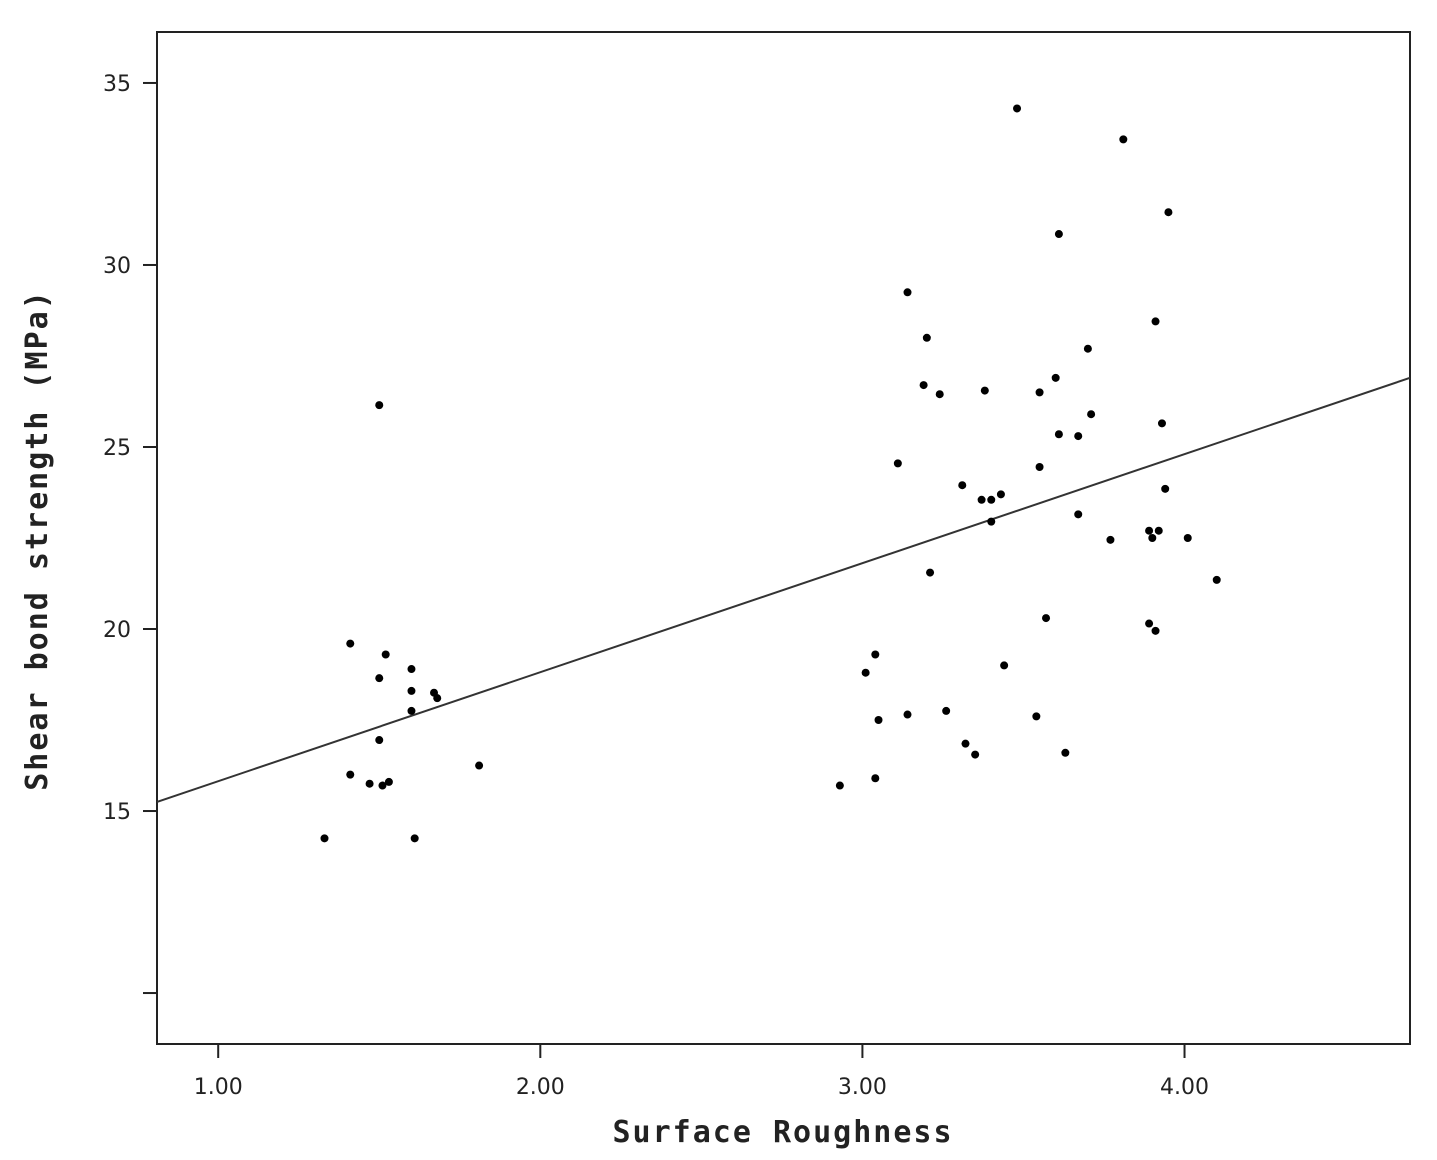  What do you see at coordinates (117, 84) in the screenshot?
I see `y-tick-label: 35` at bounding box center [117, 84].